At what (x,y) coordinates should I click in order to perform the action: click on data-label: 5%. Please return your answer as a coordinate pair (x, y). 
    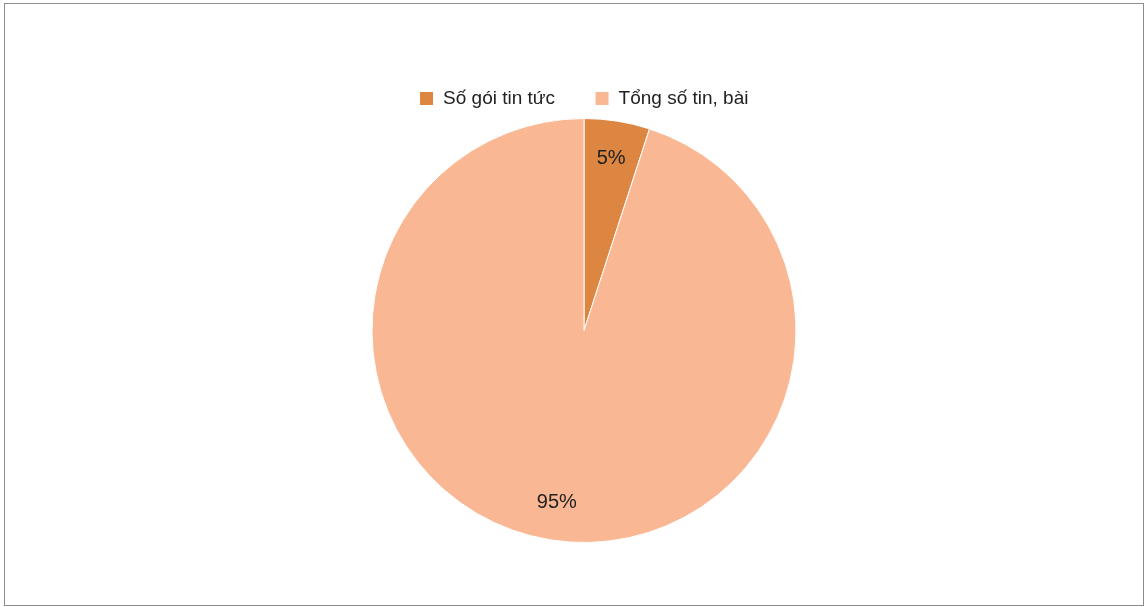
    Looking at the image, I should click on (611, 157).